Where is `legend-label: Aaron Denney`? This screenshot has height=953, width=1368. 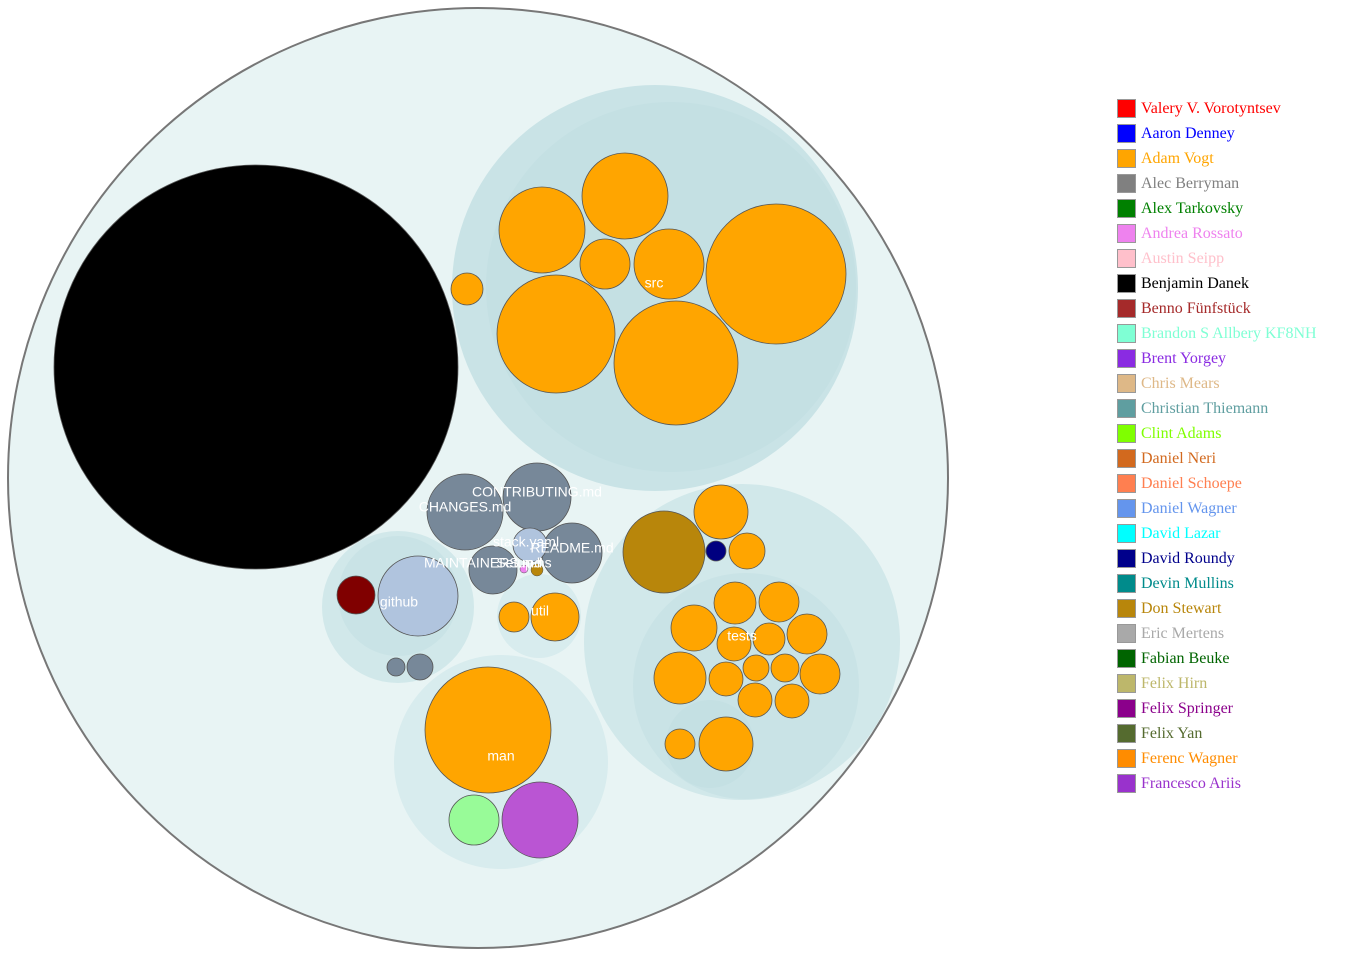
legend-label: Aaron Denney is located at coordinates (1188, 133).